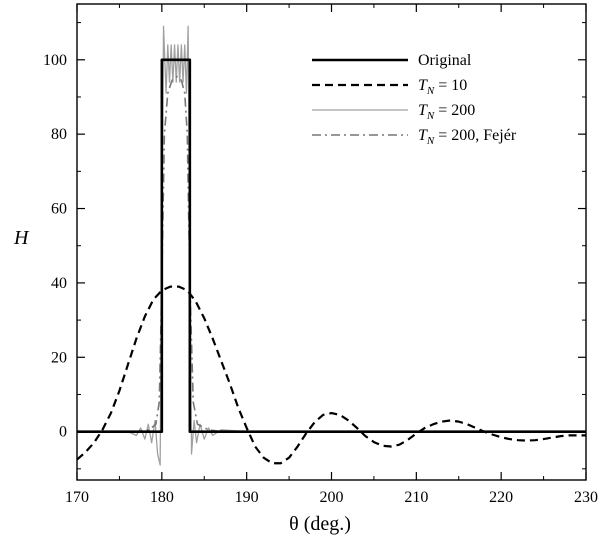 This screenshot has width=600, height=542. Describe the element at coordinates (445, 60) in the screenshot. I see `legend-label-0: Original` at that location.